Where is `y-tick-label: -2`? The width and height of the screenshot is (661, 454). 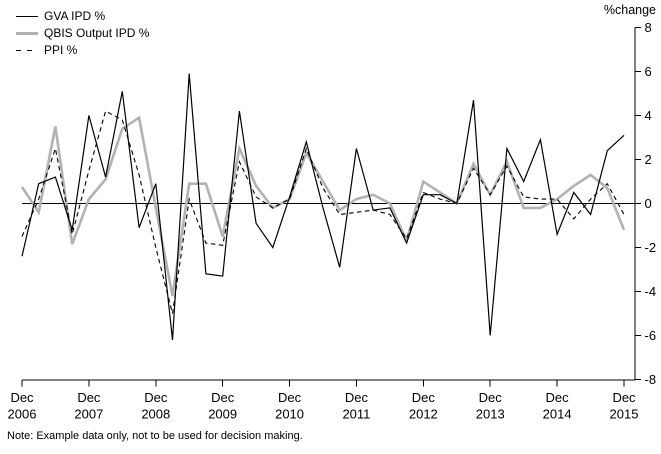
y-tick-label: -2 is located at coordinates (651, 247).